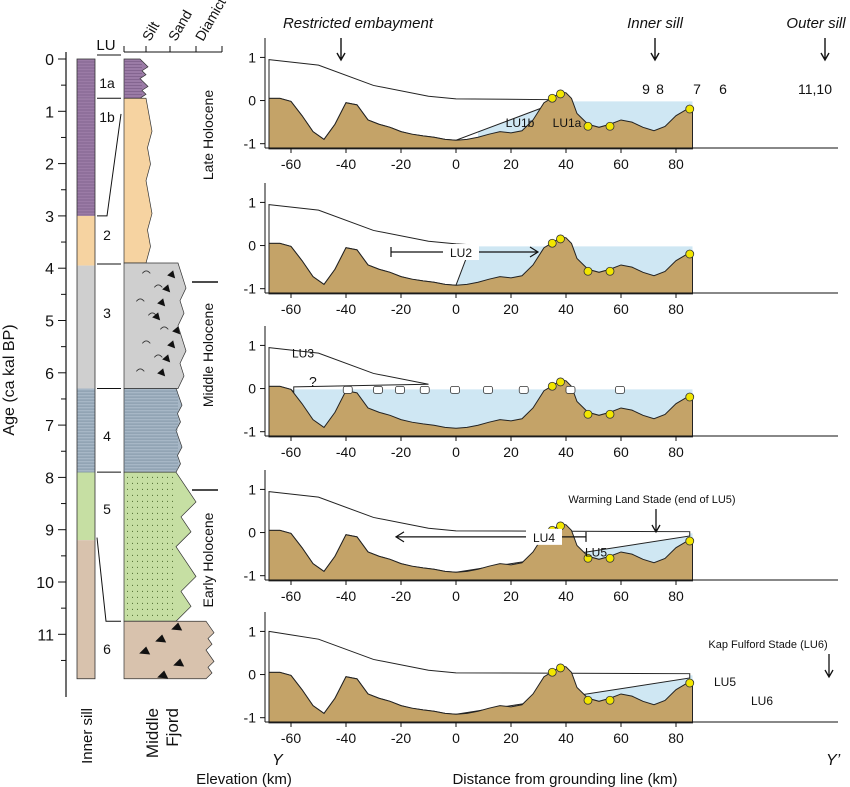 The image size is (850, 787). What do you see at coordinates (480, 694) in the screenshot?
I see `bedrock` at bounding box center [480, 694].